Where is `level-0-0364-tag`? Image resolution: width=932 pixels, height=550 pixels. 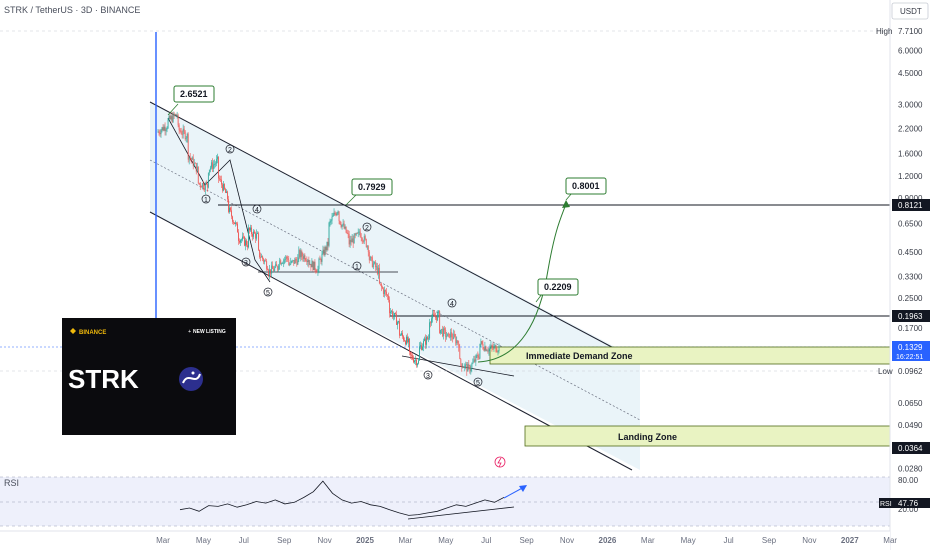 level-0-0364-tag is located at coordinates (911, 448).